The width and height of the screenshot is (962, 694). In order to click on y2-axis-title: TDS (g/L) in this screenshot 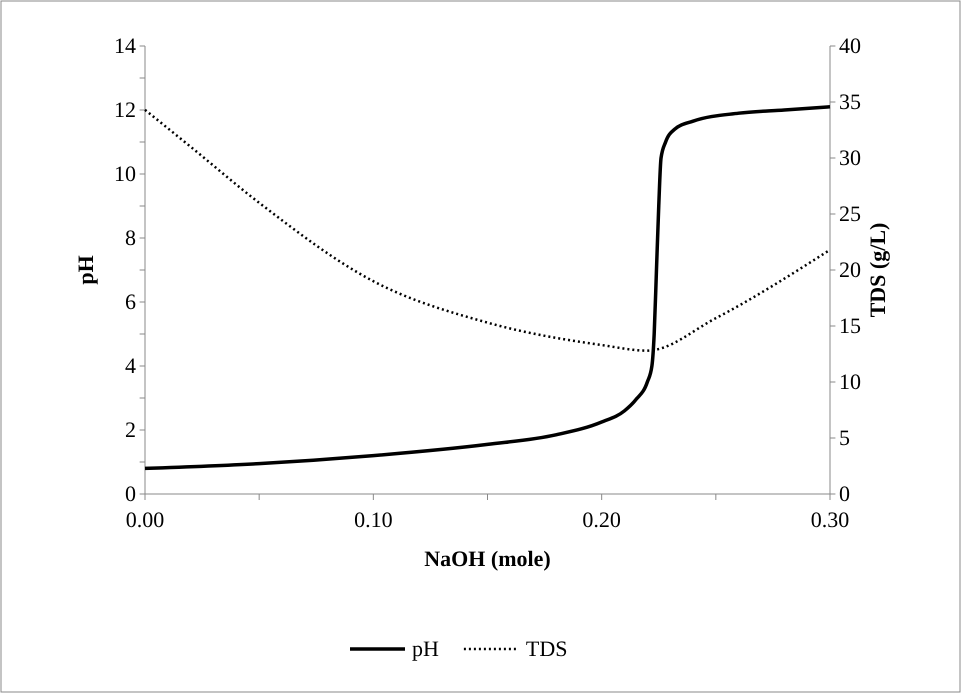, I will do `click(877, 270)`.